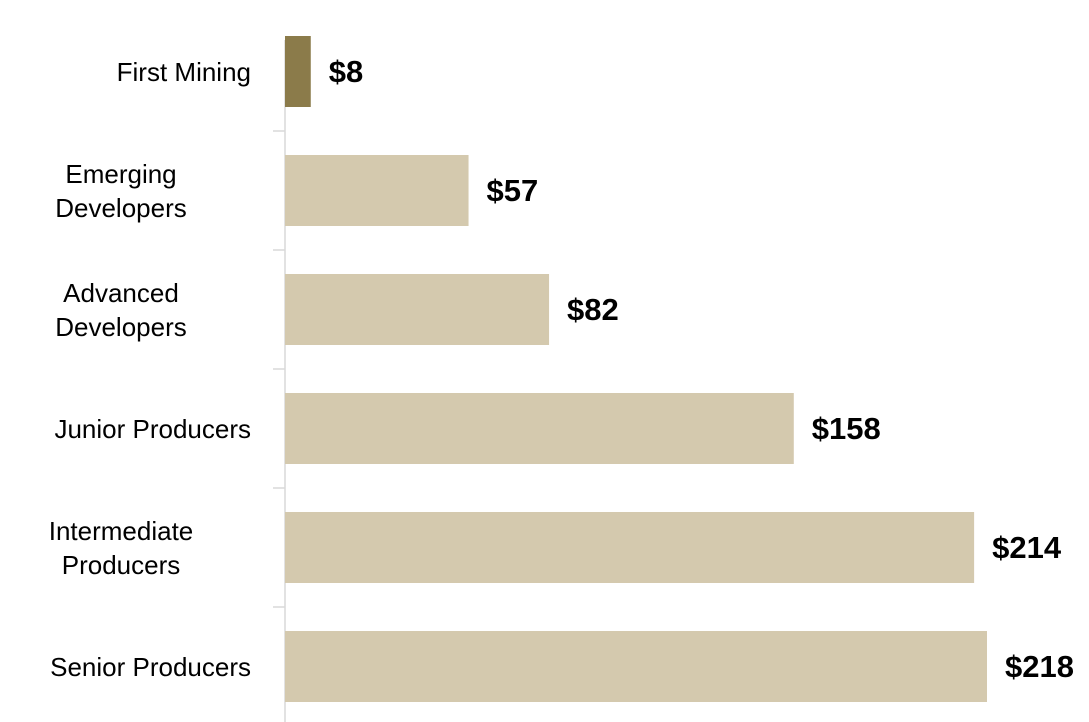  What do you see at coordinates (150, 666) in the screenshot?
I see `category-label: Senior Producers` at bounding box center [150, 666].